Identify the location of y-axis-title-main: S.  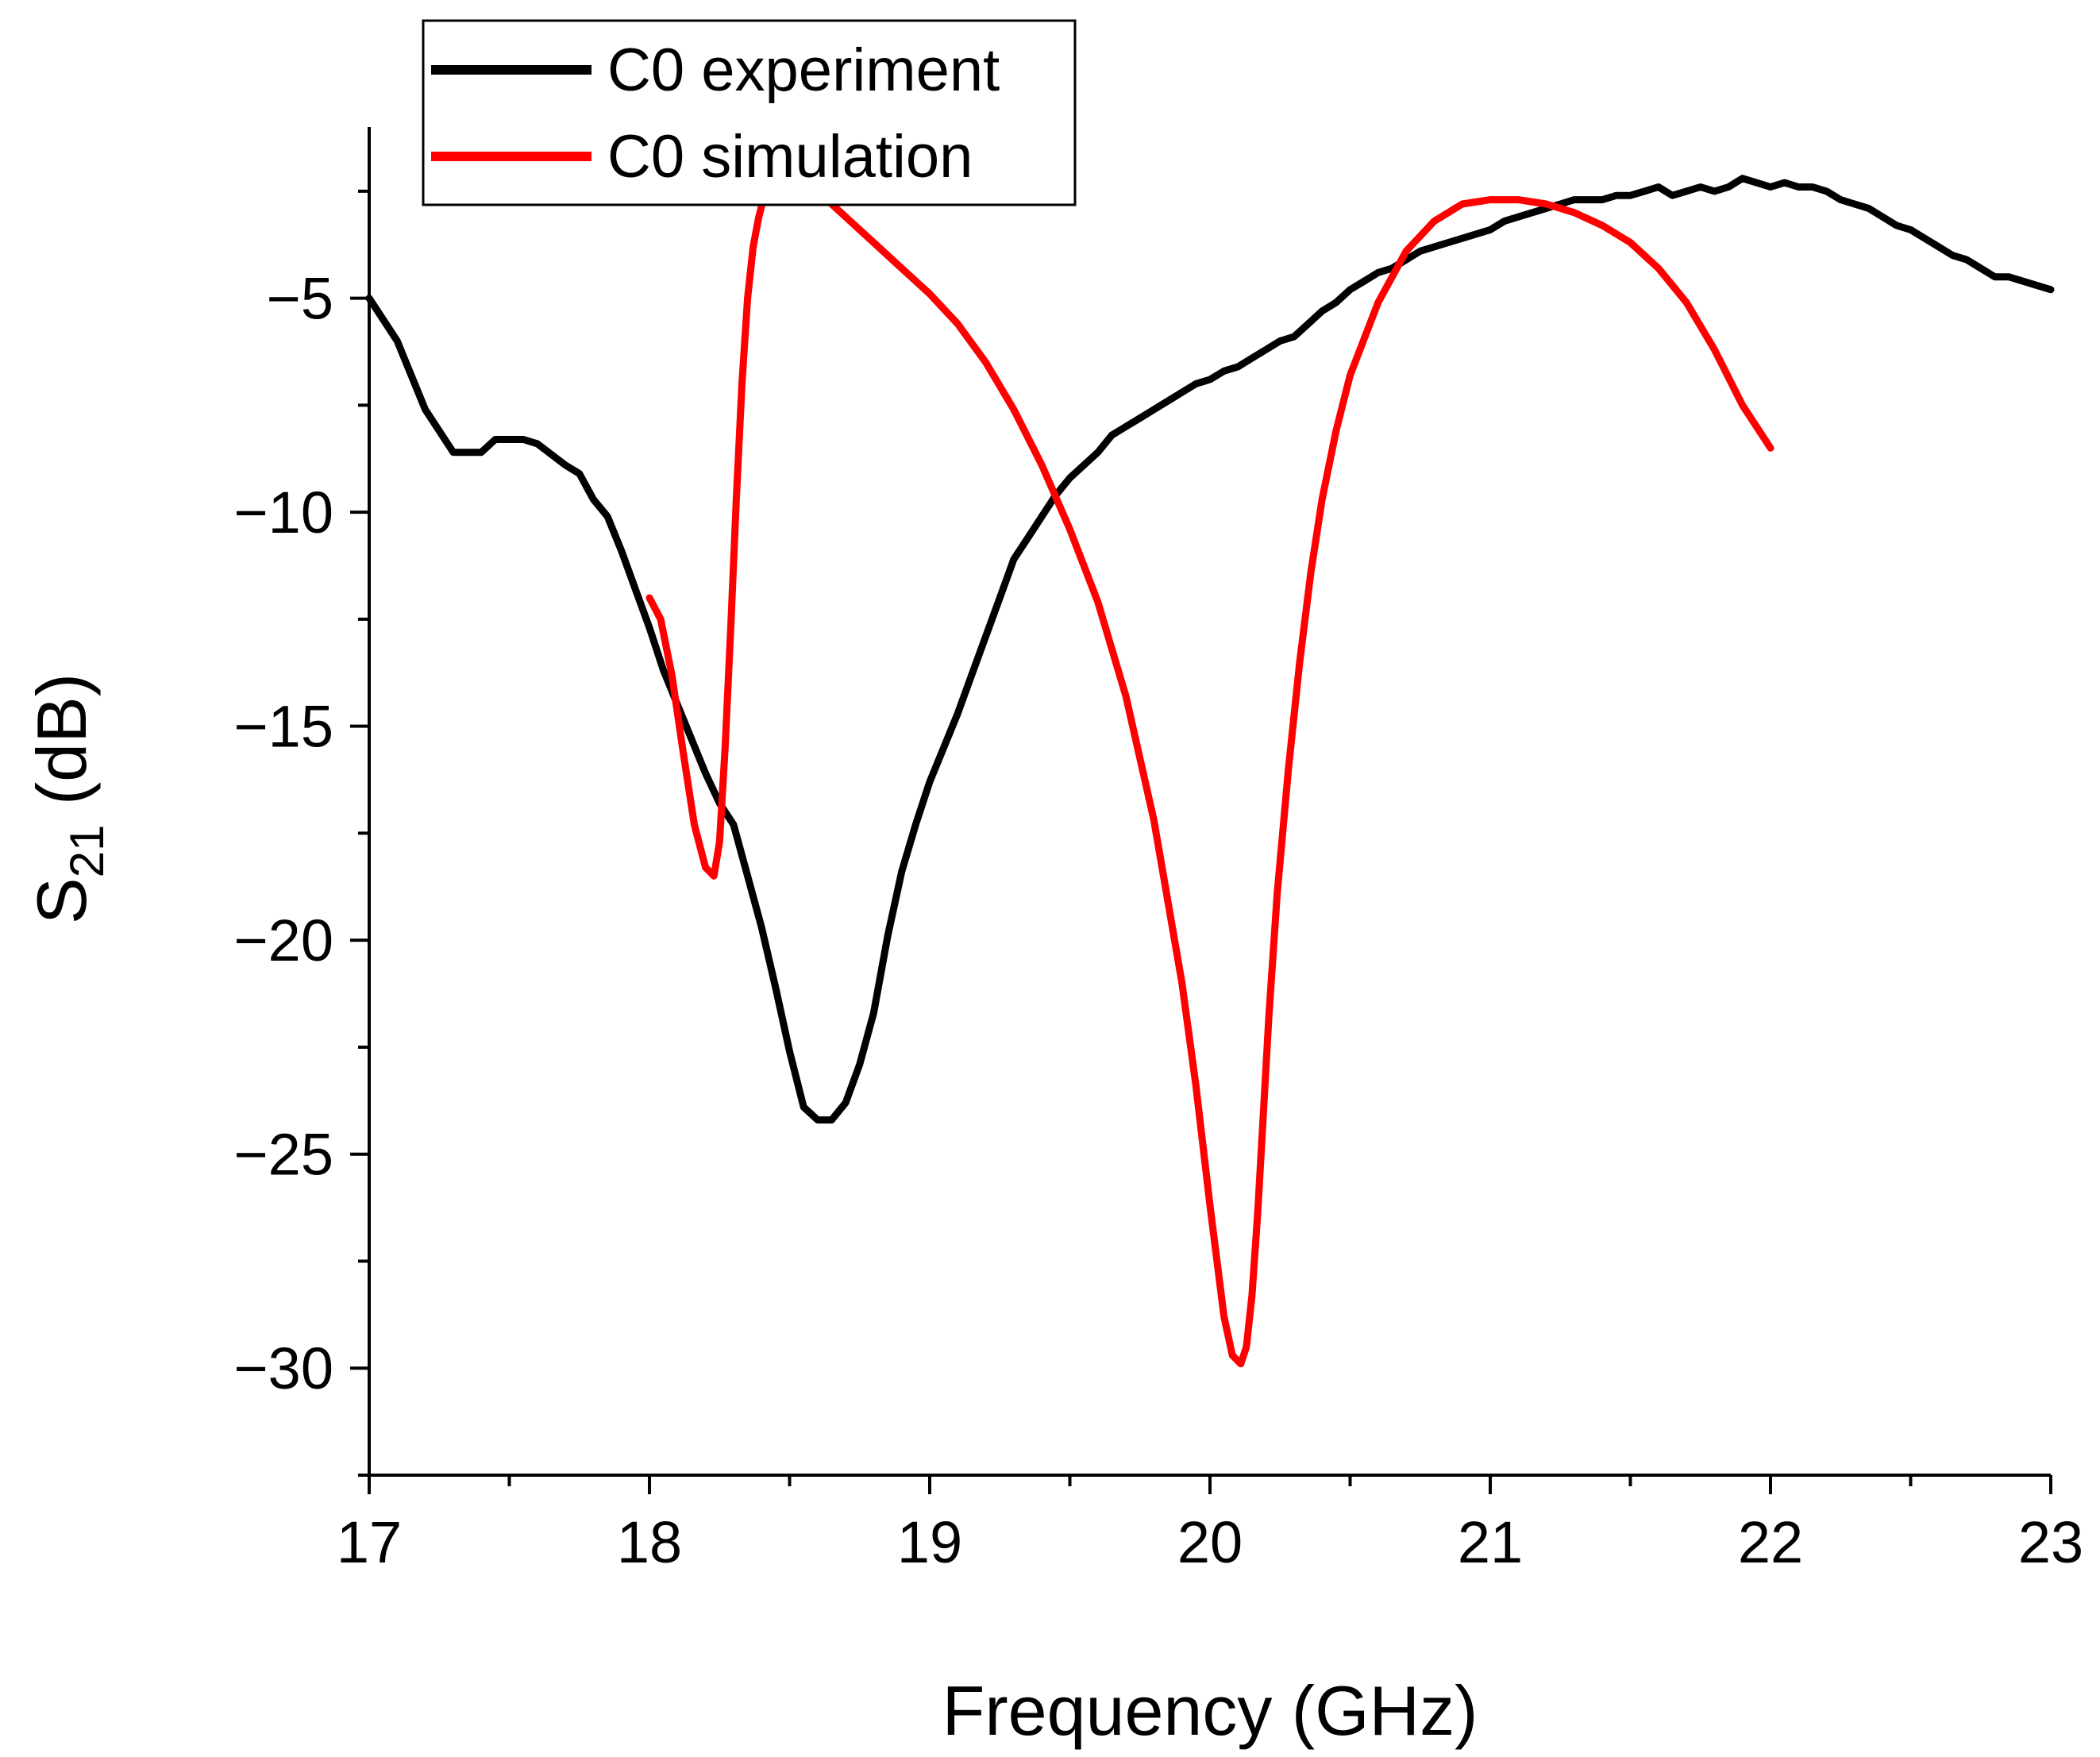
(62, 900).